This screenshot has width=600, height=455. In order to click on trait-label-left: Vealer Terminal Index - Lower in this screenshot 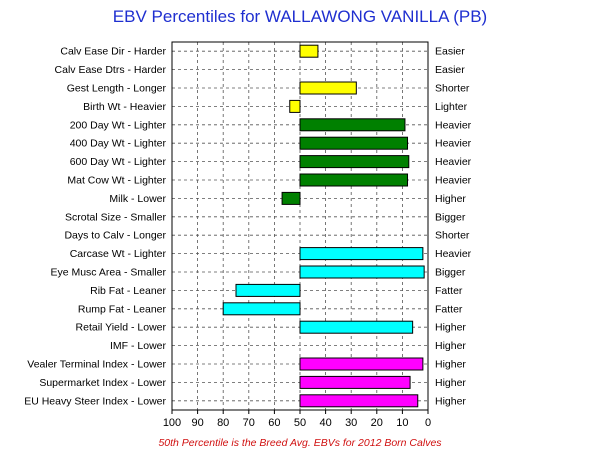, I will do `click(96, 365)`.